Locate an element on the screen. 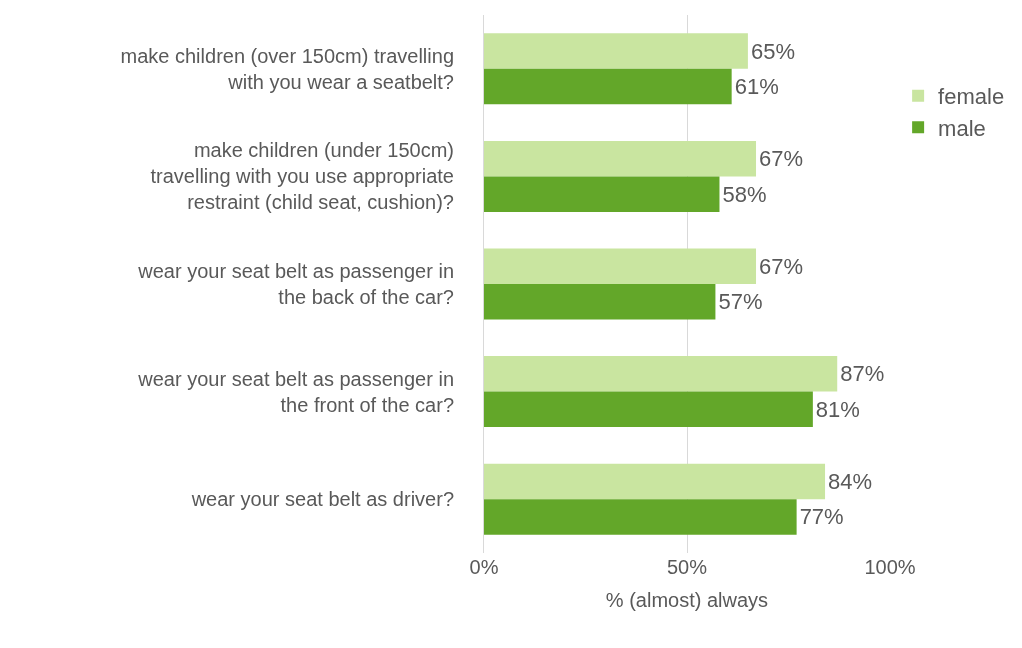 This screenshot has width=1022, height=648. x-tick-label: 0% is located at coordinates (484, 567).